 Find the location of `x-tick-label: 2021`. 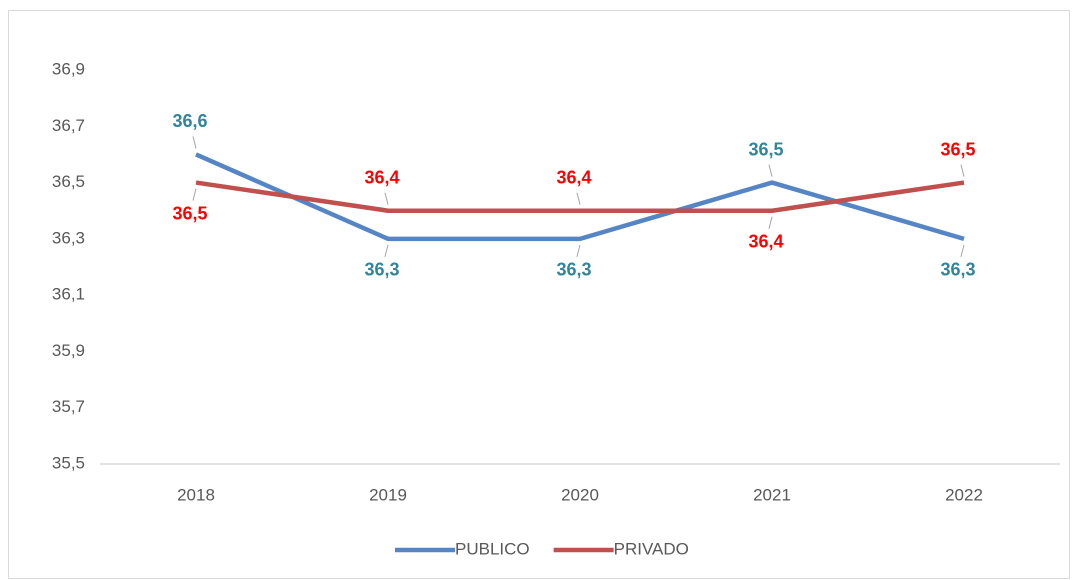

x-tick-label: 2021 is located at coordinates (772, 494).